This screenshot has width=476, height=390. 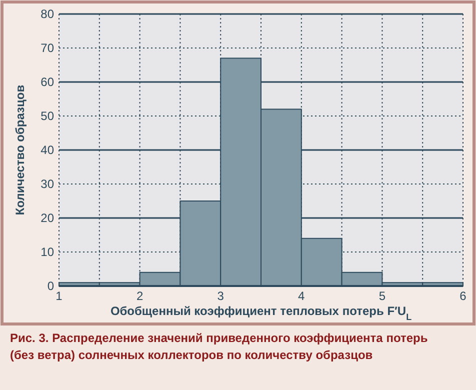 What do you see at coordinates (47, 82) in the screenshot?
I see `y-tick-label: 60` at bounding box center [47, 82].